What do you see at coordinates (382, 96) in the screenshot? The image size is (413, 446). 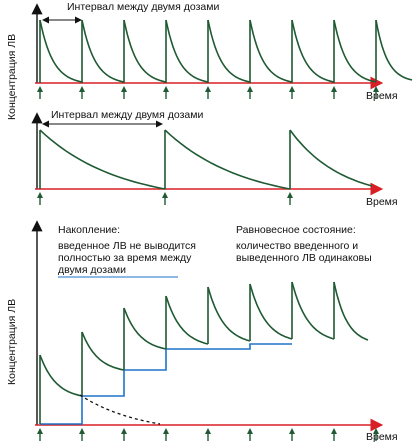 I see `panel-1-time-label: Время` at bounding box center [382, 96].